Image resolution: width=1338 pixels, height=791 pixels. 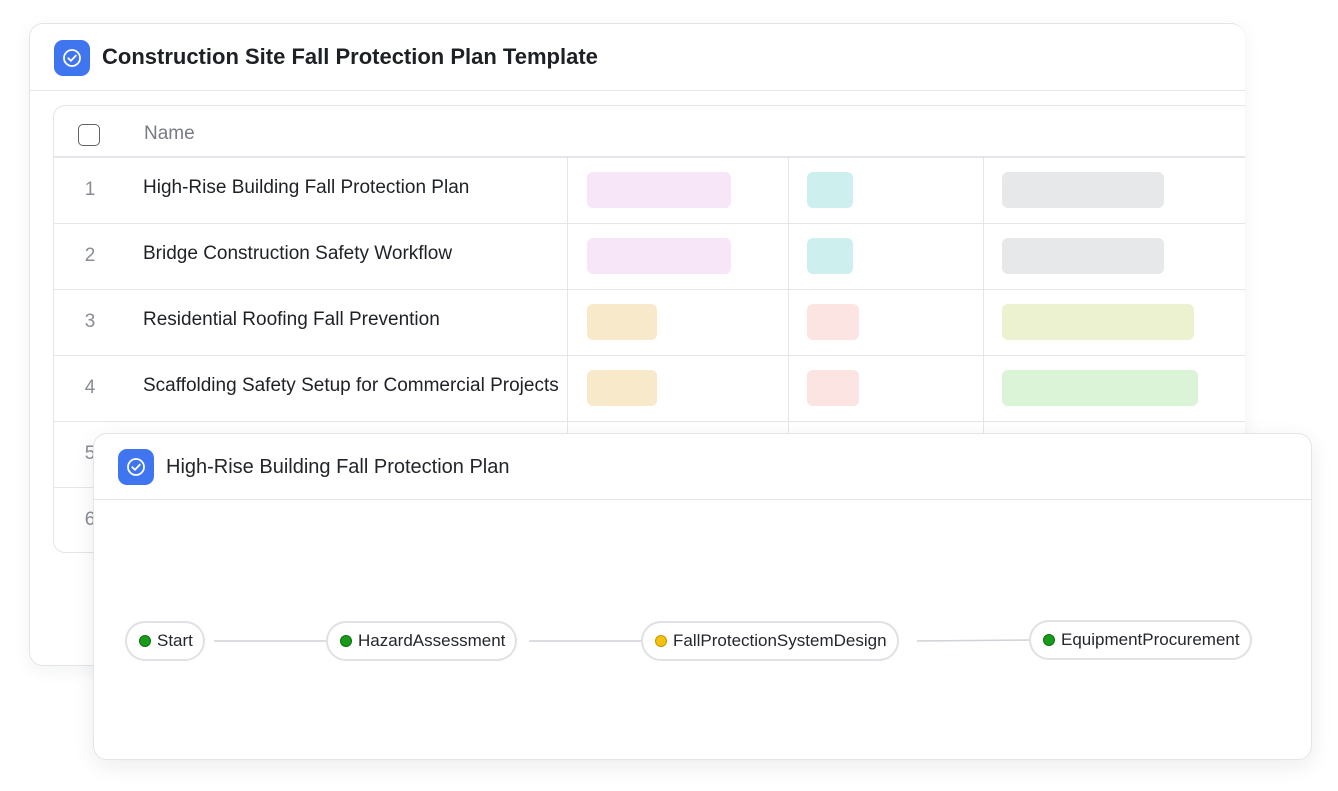 I want to click on node-label: FallProtectionSystemDesign, so click(x=780, y=640).